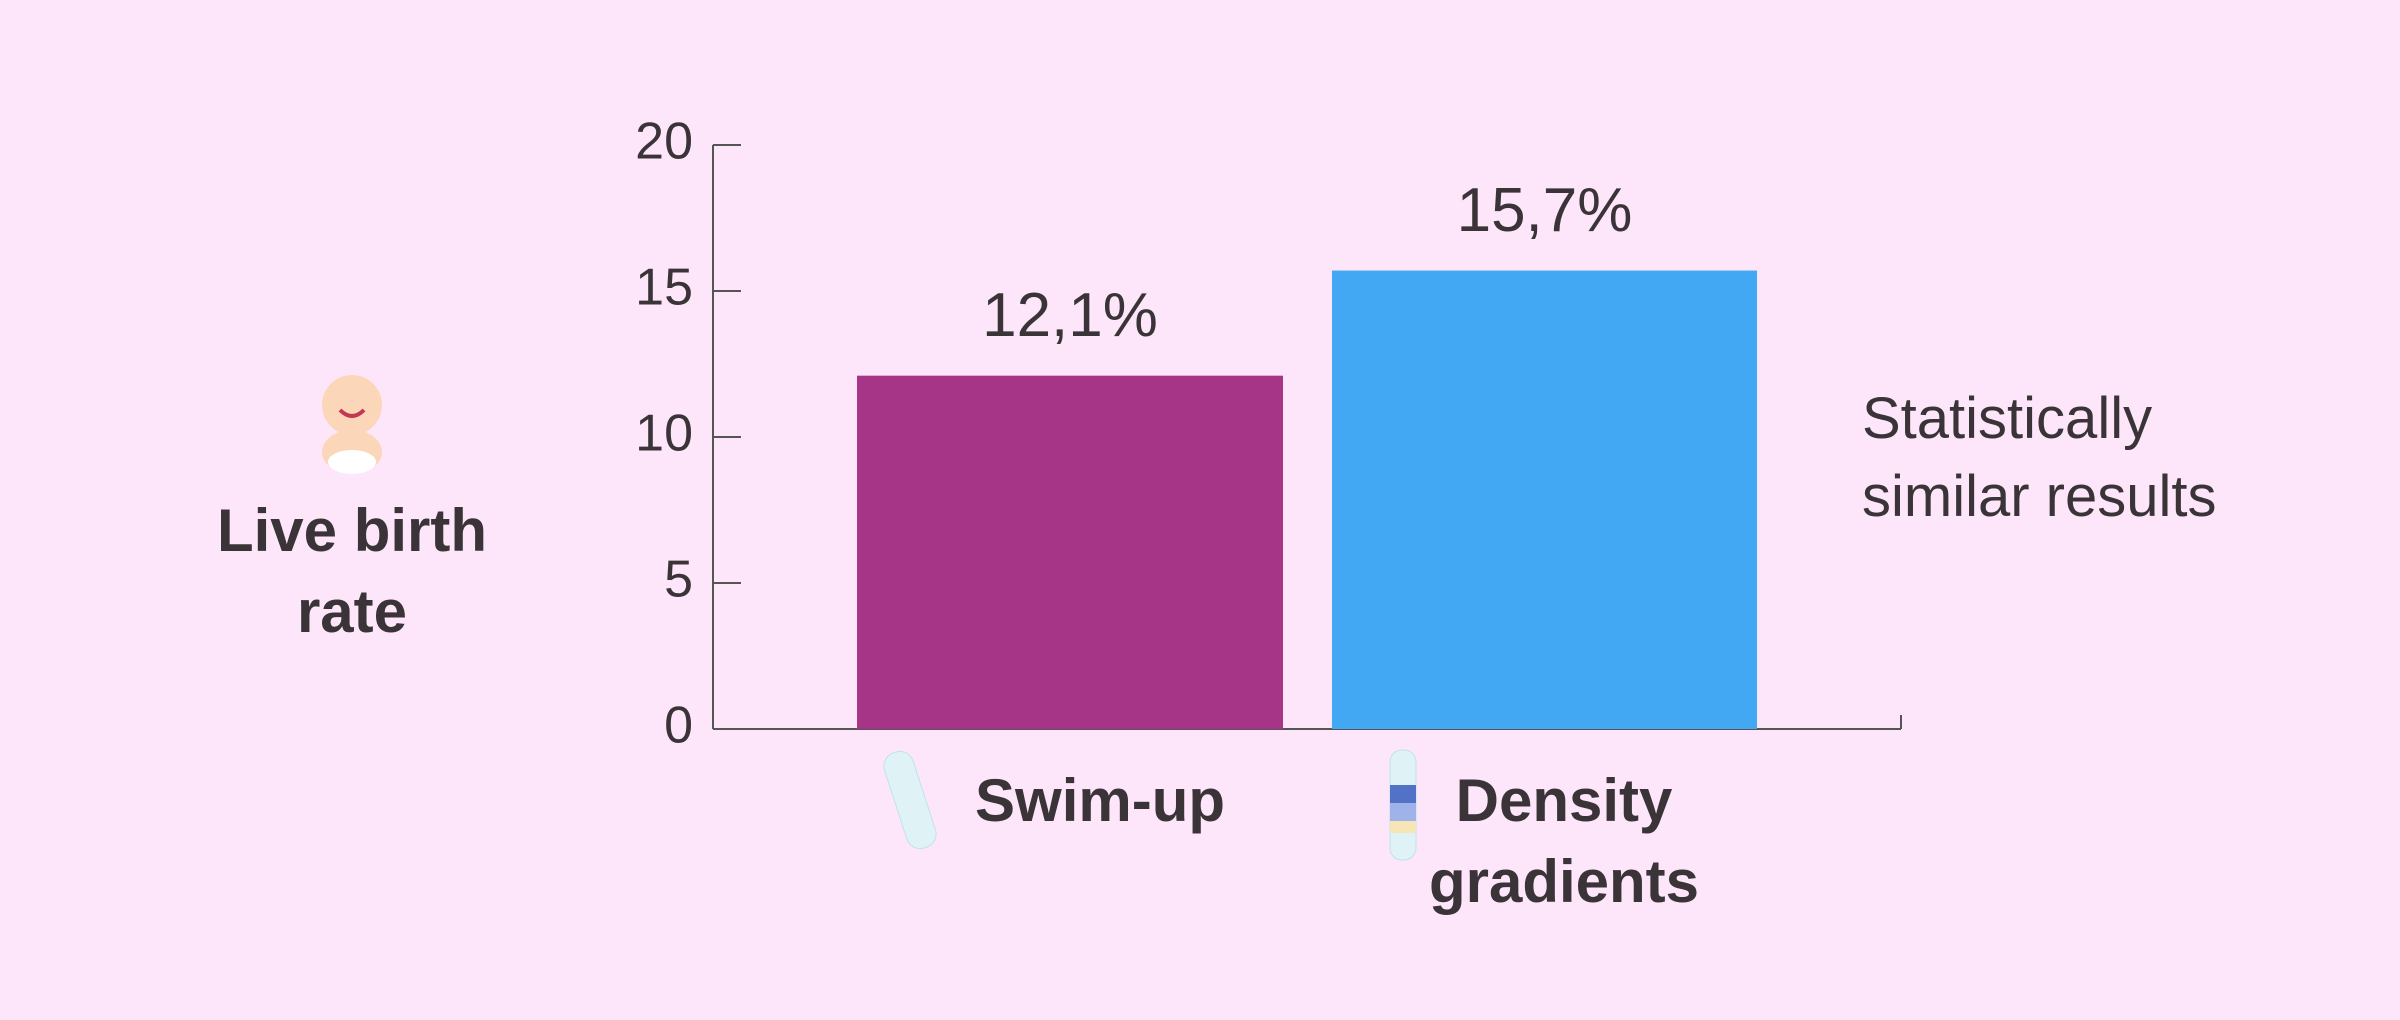 The width and height of the screenshot is (2400, 1020). What do you see at coordinates (1545, 210) in the screenshot?
I see `value-label: 15,7%` at bounding box center [1545, 210].